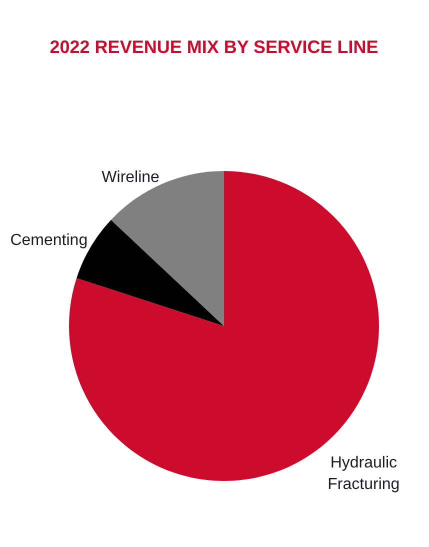 This screenshot has width=429, height=547. What do you see at coordinates (214, 47) in the screenshot?
I see `chart-title: 2022 REVENUE MIX BY SERVICE LINE` at bounding box center [214, 47].